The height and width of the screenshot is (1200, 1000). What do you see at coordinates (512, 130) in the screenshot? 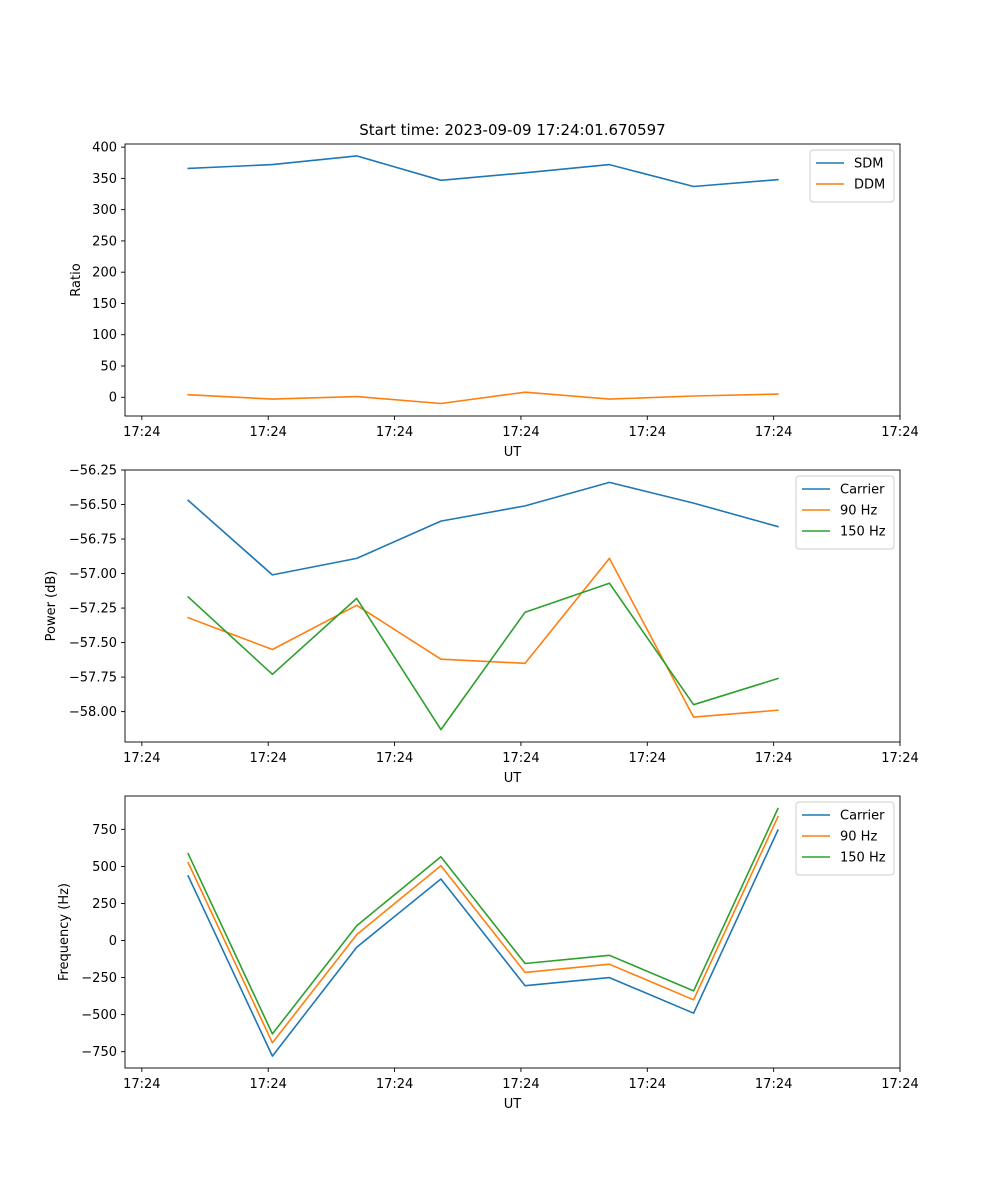
I see `figure-title: Start time: 2023-09-09 17:24:01.670597` at bounding box center [512, 130].